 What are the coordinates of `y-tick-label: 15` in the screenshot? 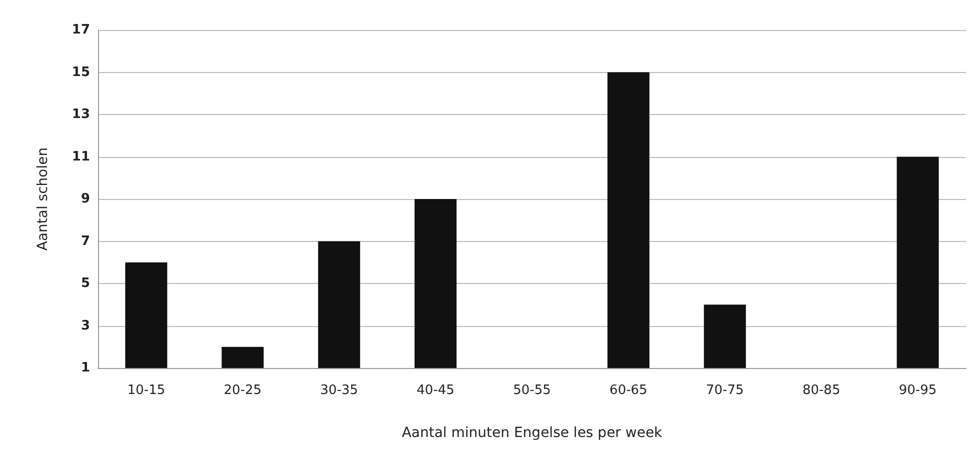 It's located at (81, 72).